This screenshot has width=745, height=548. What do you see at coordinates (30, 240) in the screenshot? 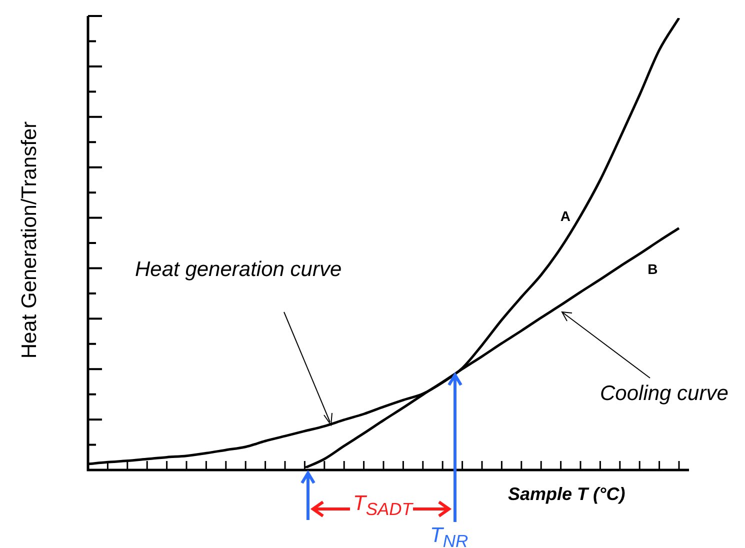
I see `y-axis-title: Heat Generation/Transfer` at bounding box center [30, 240].